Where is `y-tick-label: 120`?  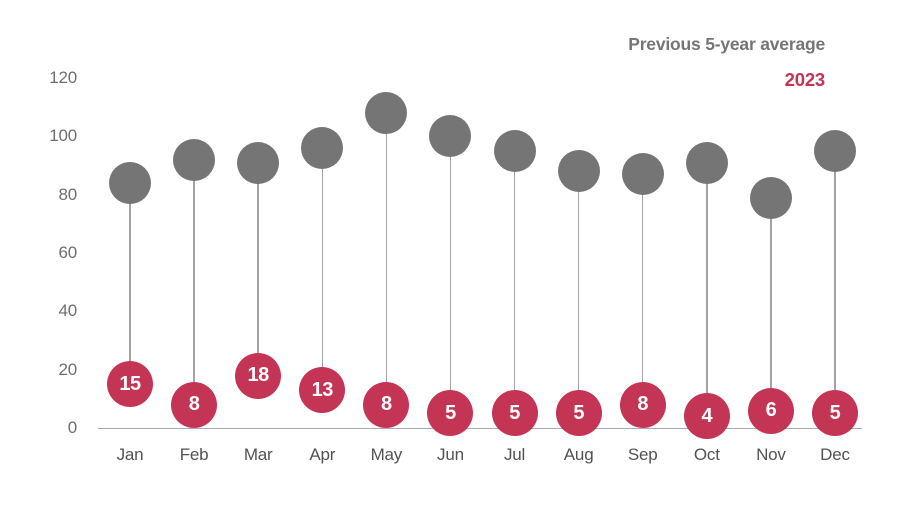 y-tick-label: 120 is located at coordinates (63, 77).